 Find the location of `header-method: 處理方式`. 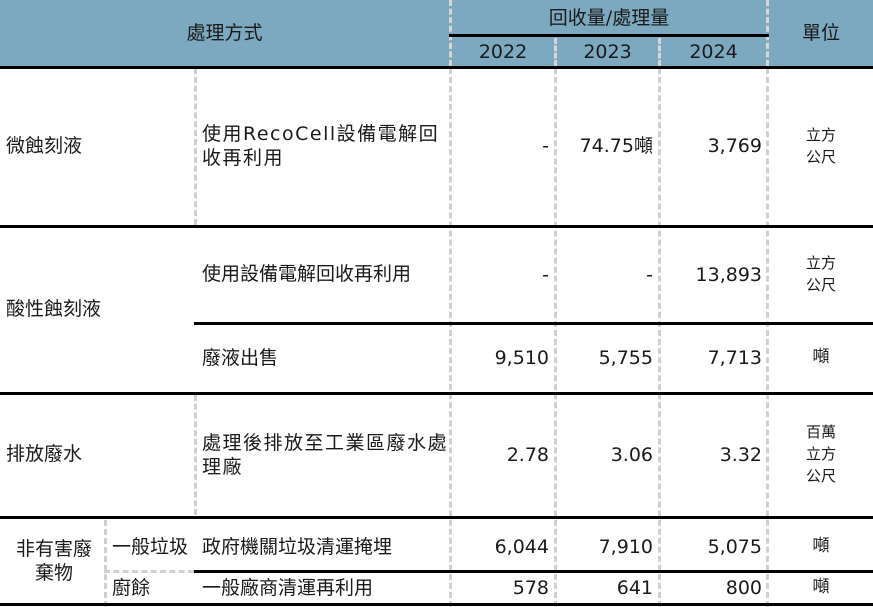

header-method: 處理方式 is located at coordinates (224, 33).